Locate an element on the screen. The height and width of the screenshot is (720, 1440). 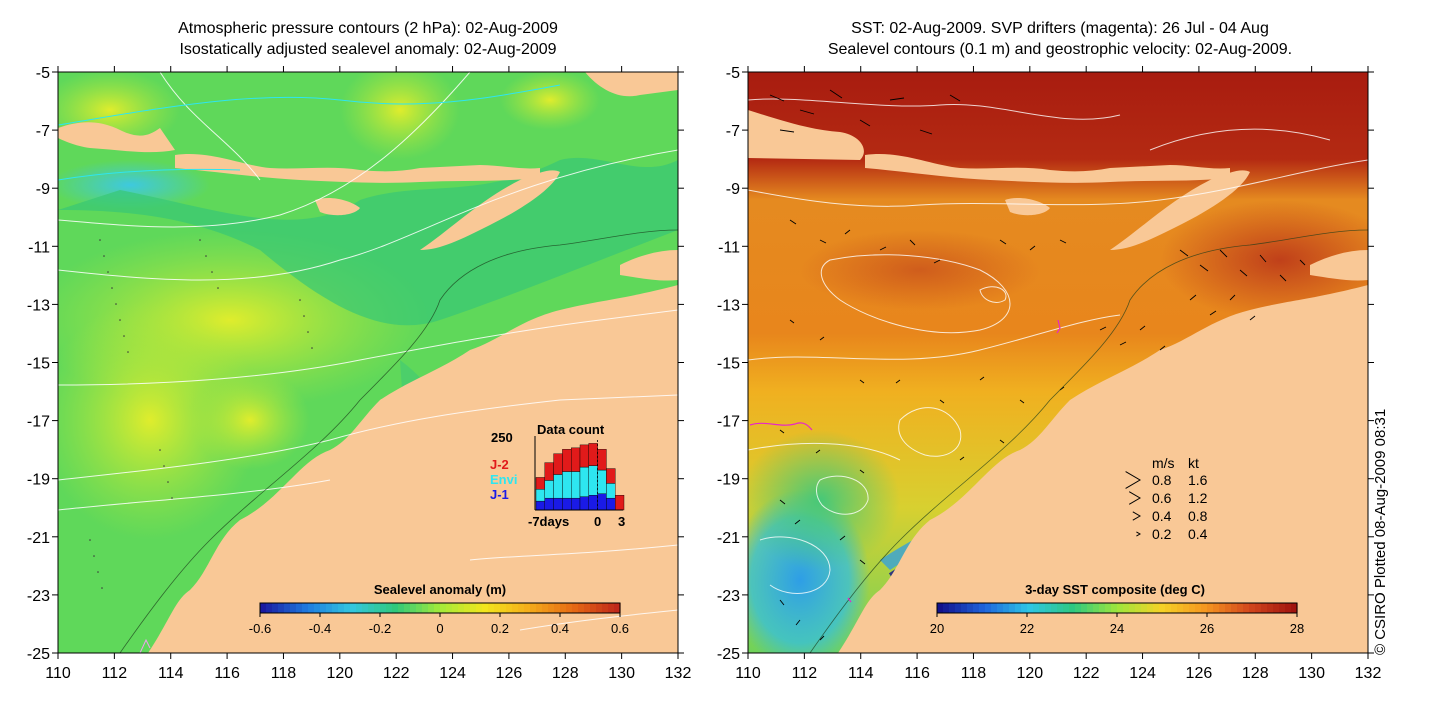
data-track-dots is located at coordinates (201, 414).